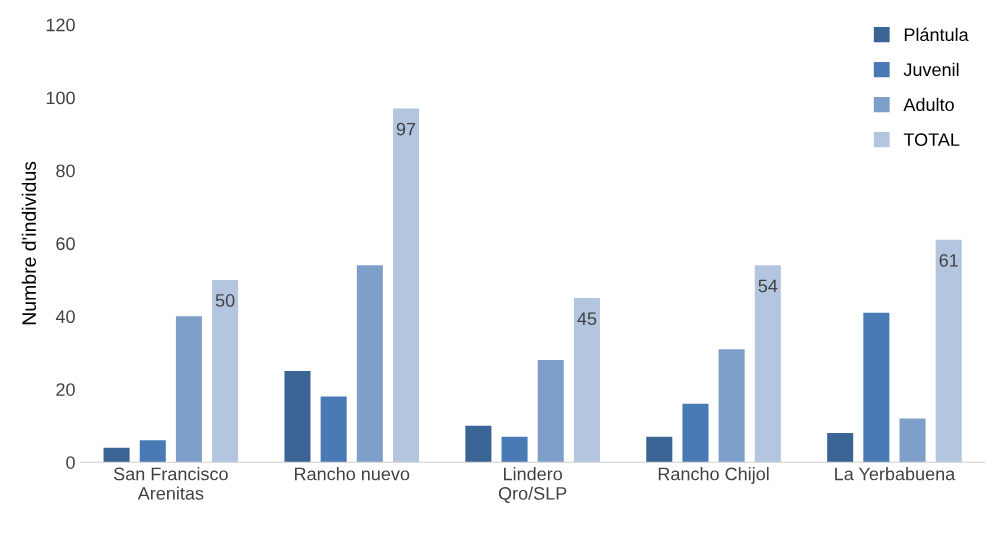  What do you see at coordinates (587, 319) in the screenshot?
I see `data-label: 45` at bounding box center [587, 319].